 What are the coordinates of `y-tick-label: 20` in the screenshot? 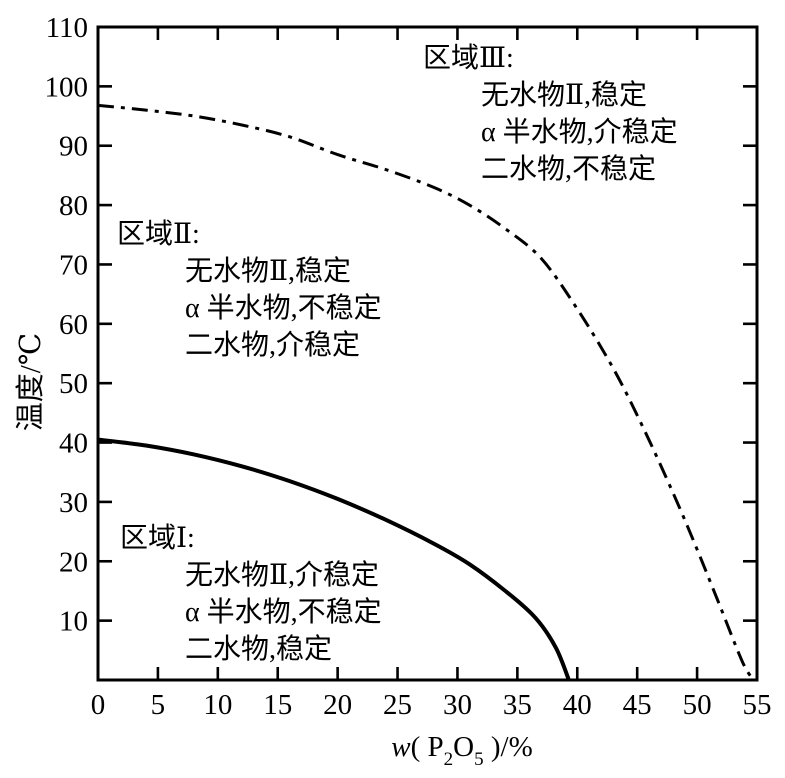 It's located at (73, 562).